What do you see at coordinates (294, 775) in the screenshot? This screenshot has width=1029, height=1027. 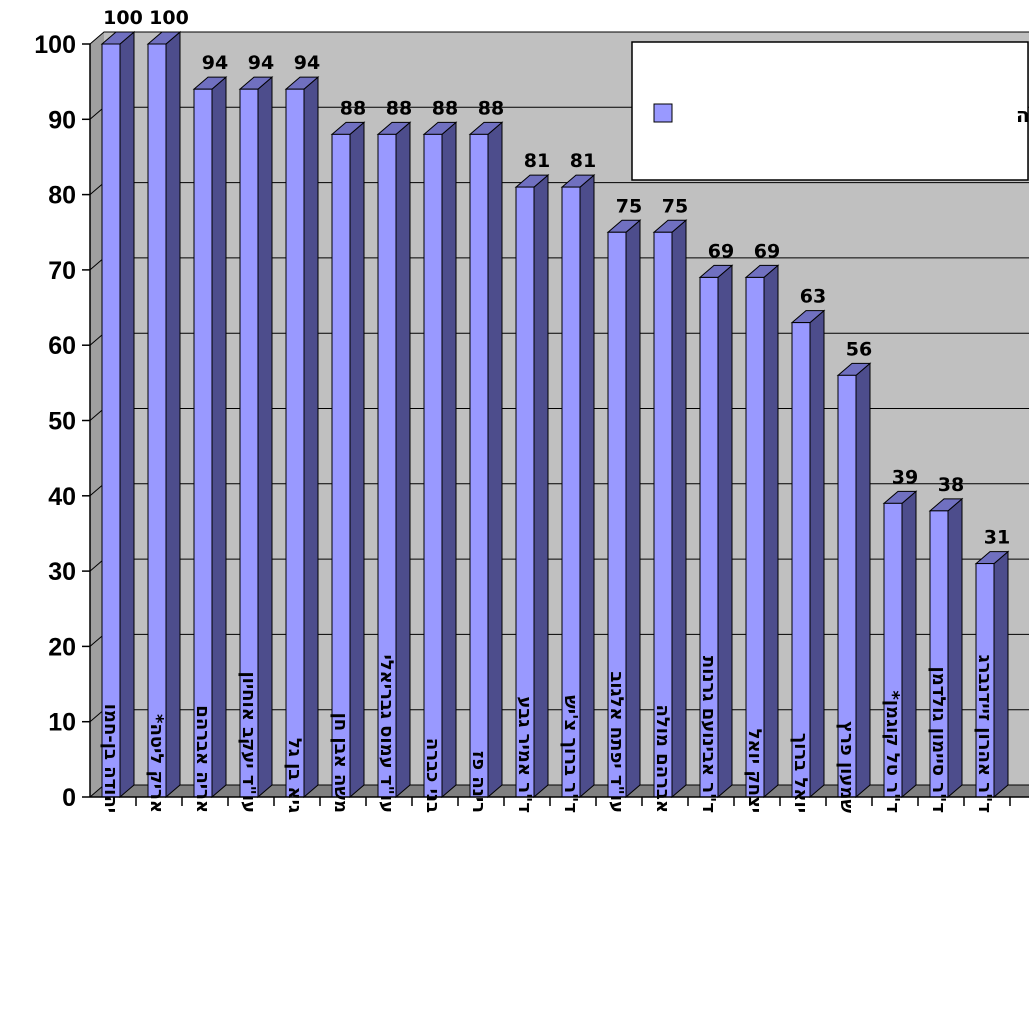 I see `category-label: גיא בן גל` at bounding box center [294, 775].